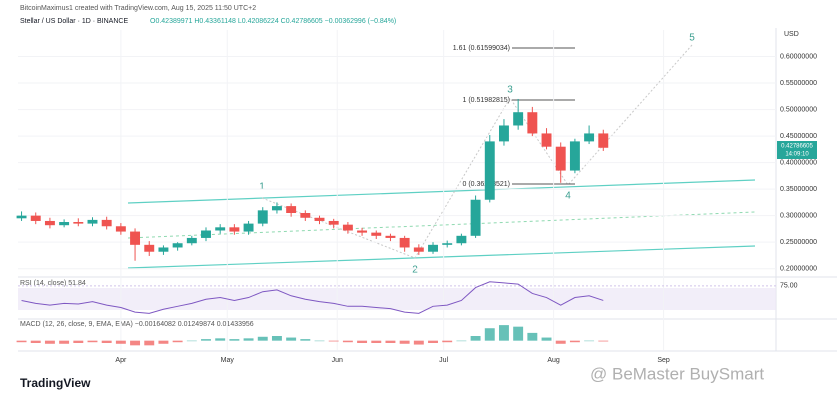 The height and width of the screenshot is (402, 837). Describe the element at coordinates (789, 286) in the screenshot. I see `y-tick-label: 75.00` at that location.